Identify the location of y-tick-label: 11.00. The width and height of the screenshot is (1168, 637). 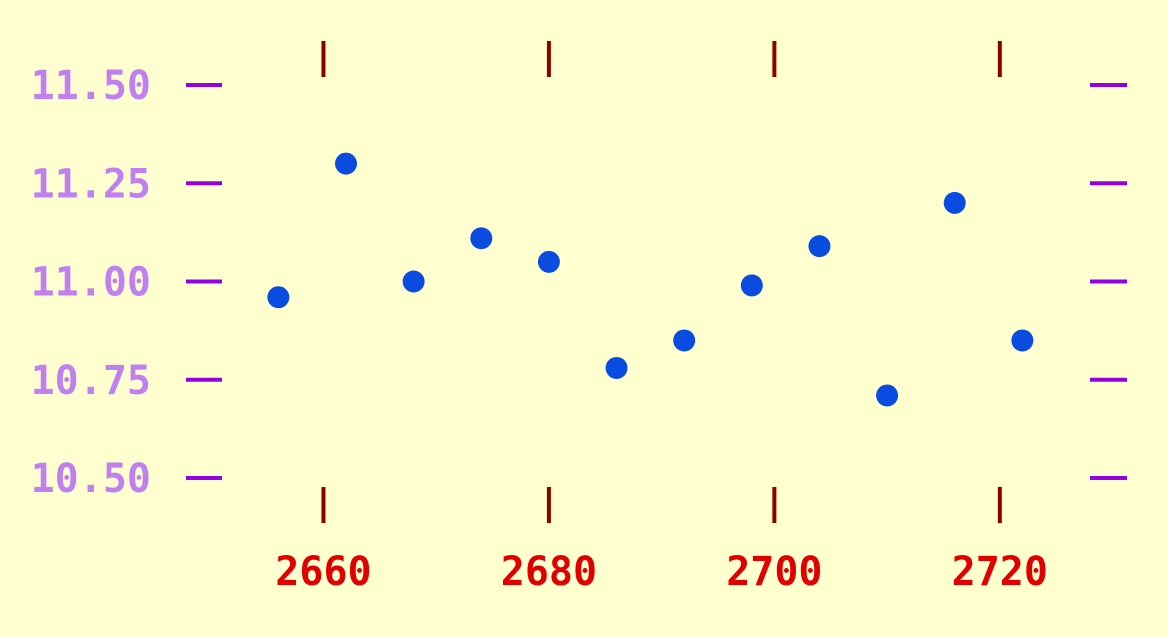
(91, 283).